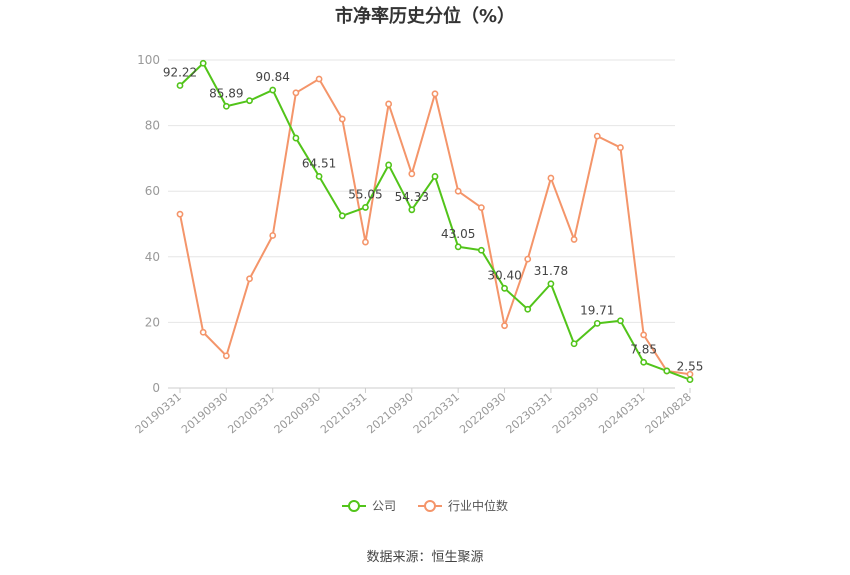 This screenshot has width=850, height=575. What do you see at coordinates (425, 557) in the screenshot?
I see `data-source: 数据来源：恒生聚源` at bounding box center [425, 557].